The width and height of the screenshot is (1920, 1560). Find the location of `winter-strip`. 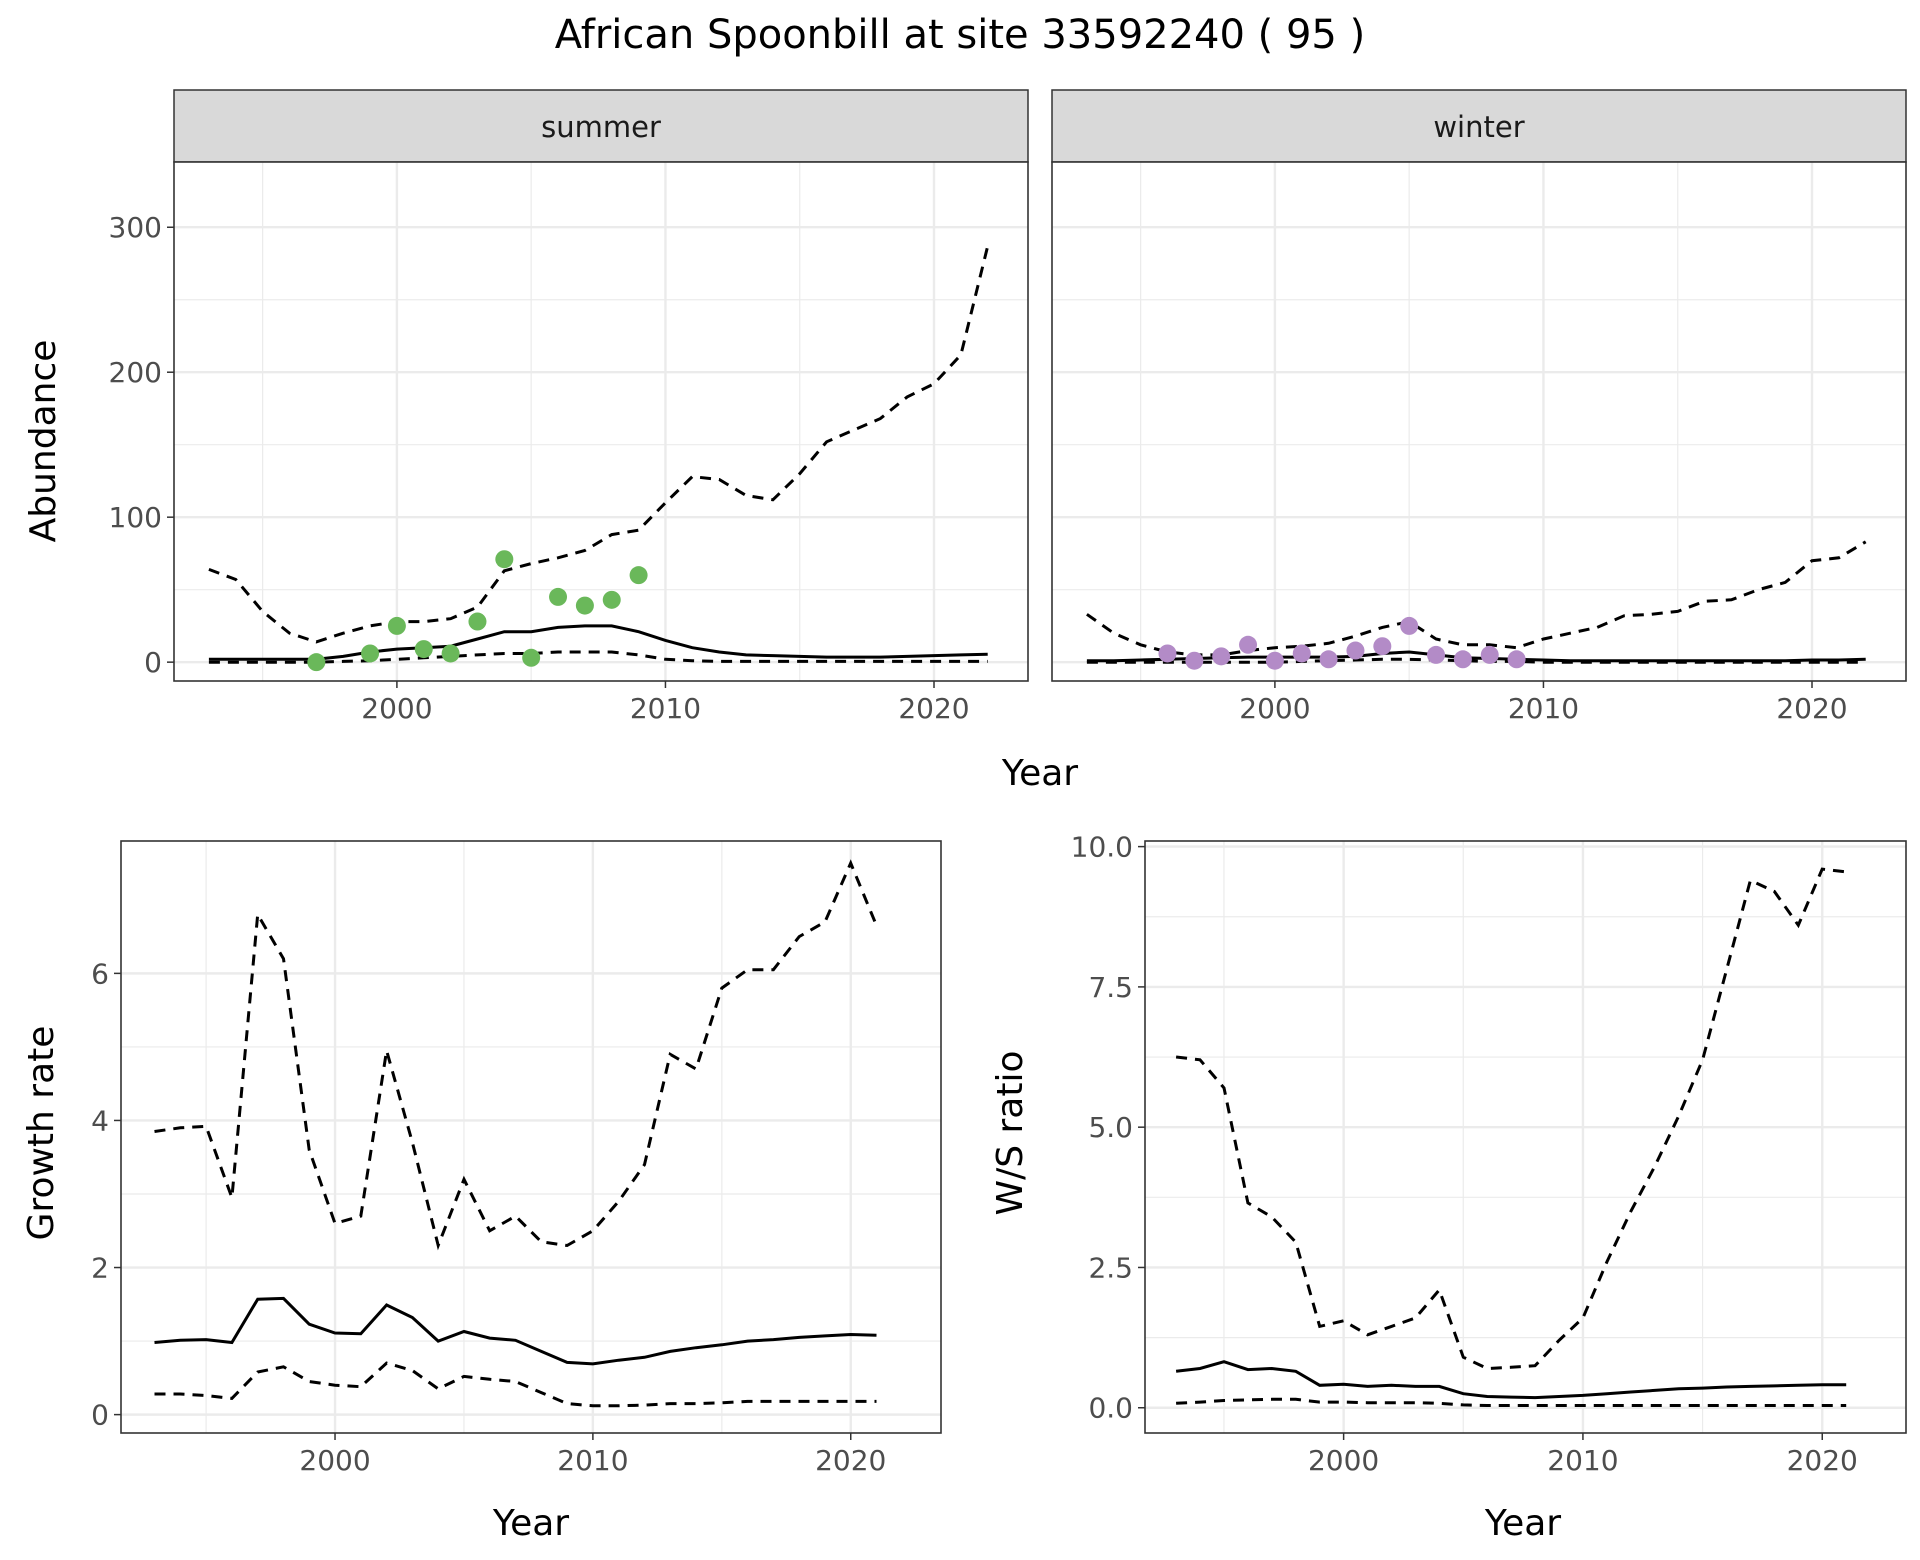

winter-strip is located at coordinates (1479, 126).